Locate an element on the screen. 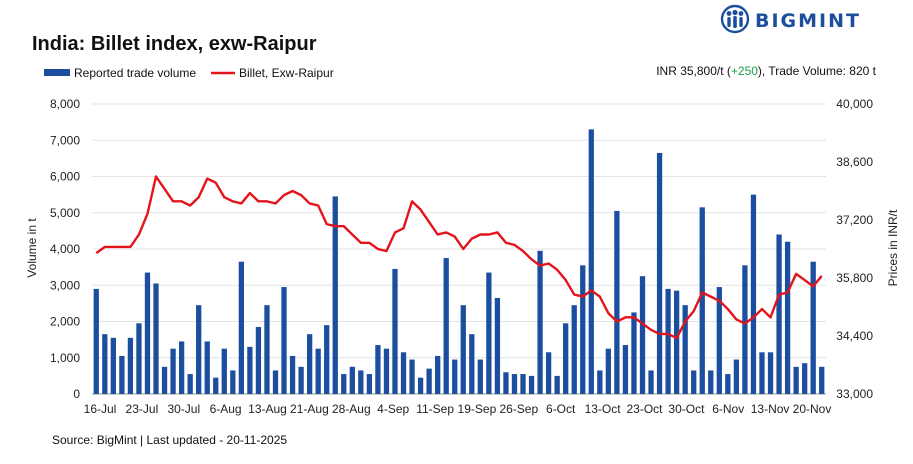 This screenshot has width=913, height=464. price-volume-summary: INR 35,800/t (+250), Trade Volume: 820 t is located at coordinates (766, 71).